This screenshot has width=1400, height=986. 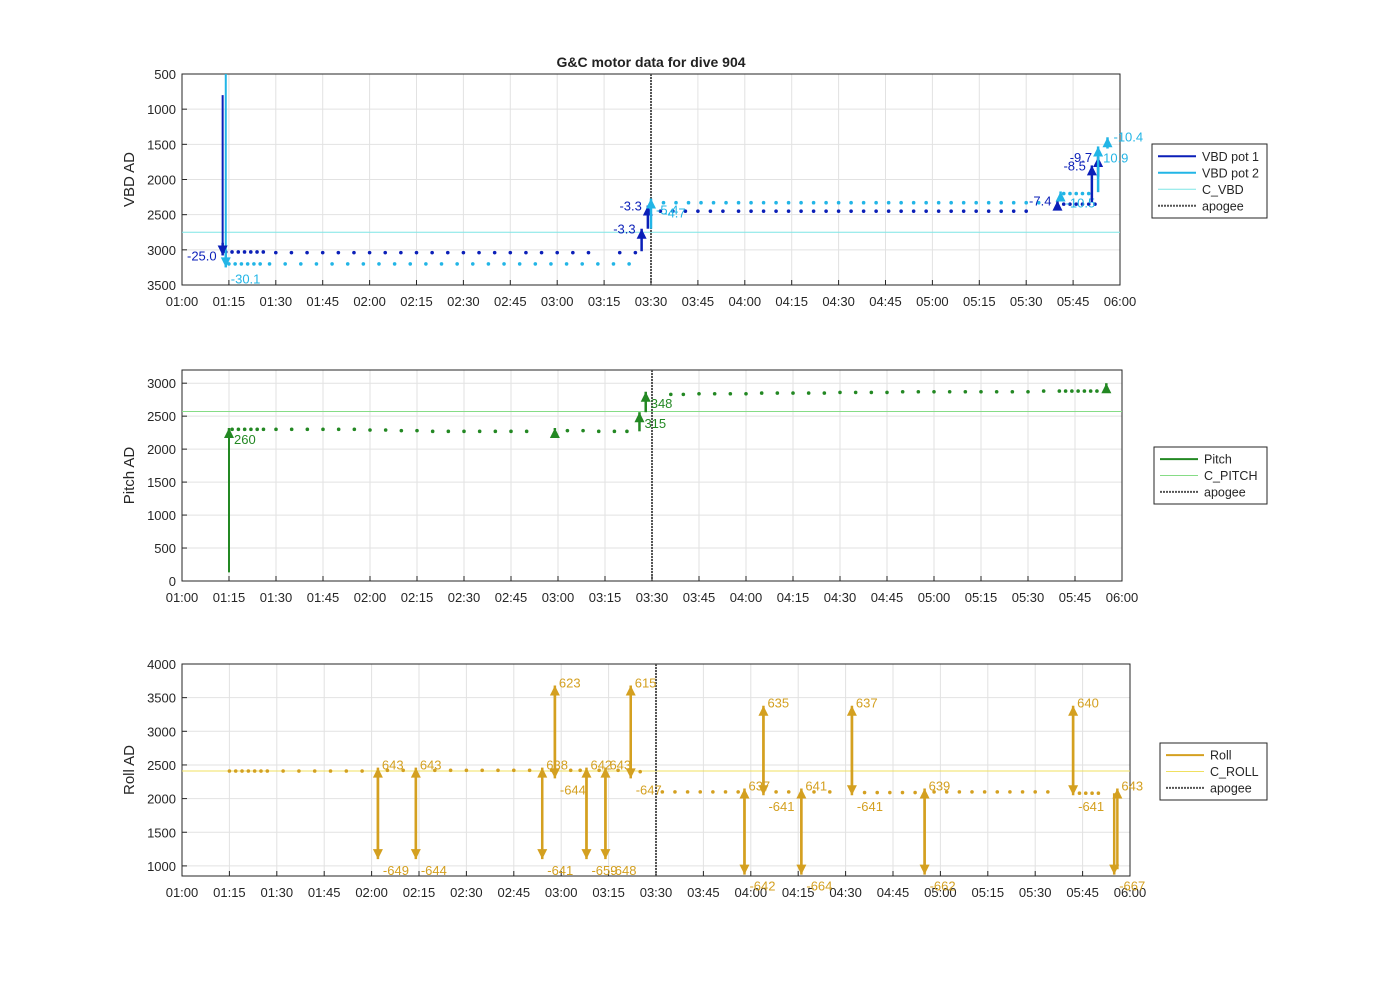 I want to click on move-label: -641, so click(x=1091, y=806).